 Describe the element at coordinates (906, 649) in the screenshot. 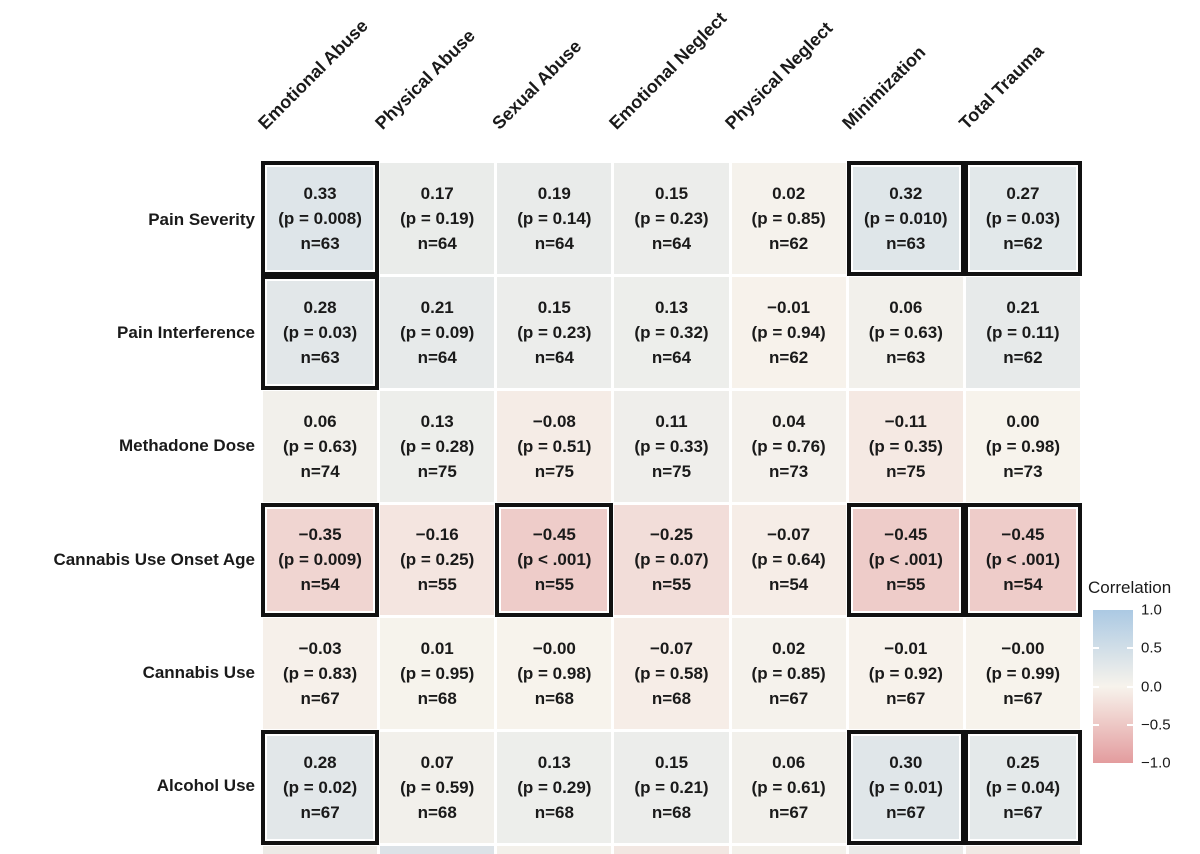

I see `cell-correlation-value: −0.01` at that location.